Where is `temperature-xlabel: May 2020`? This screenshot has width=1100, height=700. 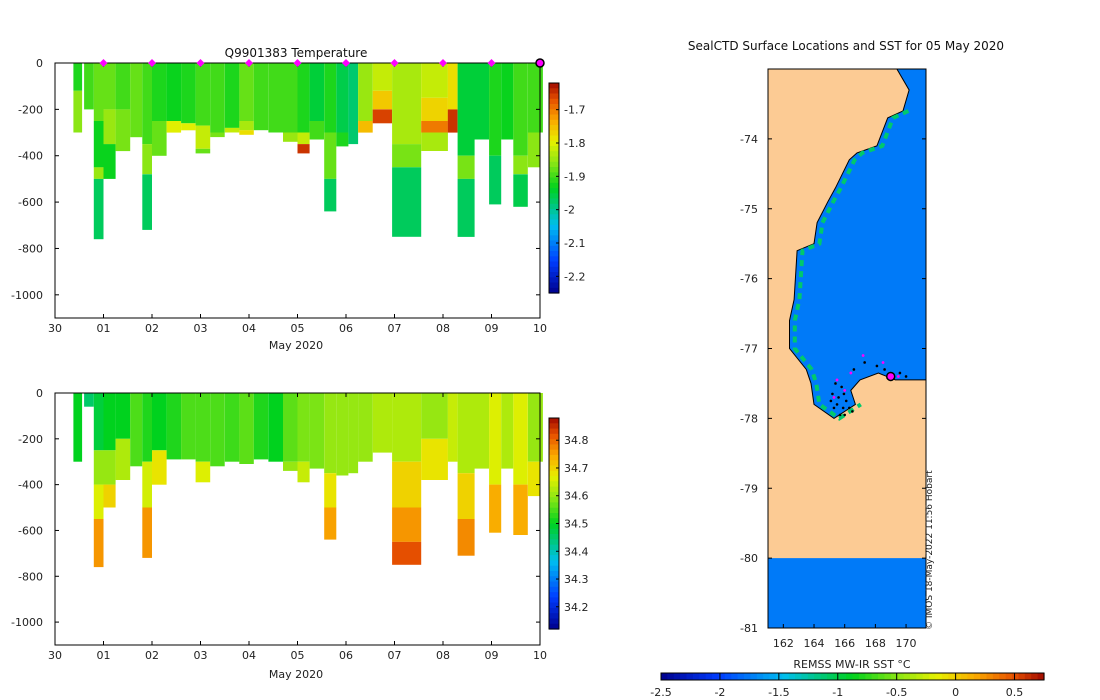 temperature-xlabel: May 2020 is located at coordinates (296, 345).